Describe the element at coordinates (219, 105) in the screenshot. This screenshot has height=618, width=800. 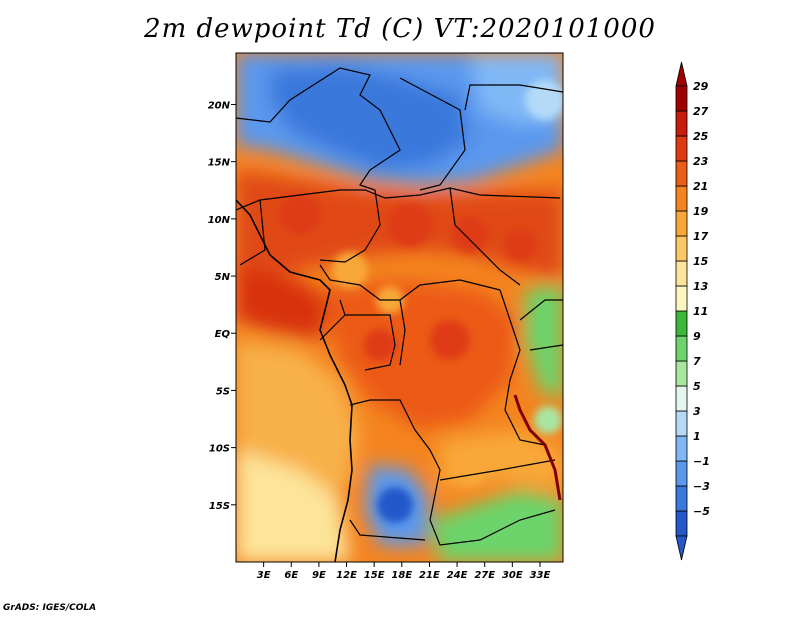
I see `lat-tick-label: 20N` at that location.